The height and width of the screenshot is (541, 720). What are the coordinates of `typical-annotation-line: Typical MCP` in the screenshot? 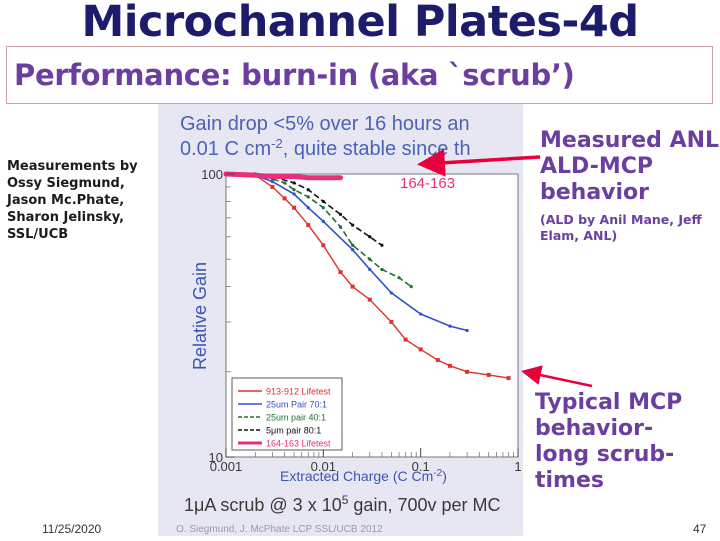 It's located at (609, 402).